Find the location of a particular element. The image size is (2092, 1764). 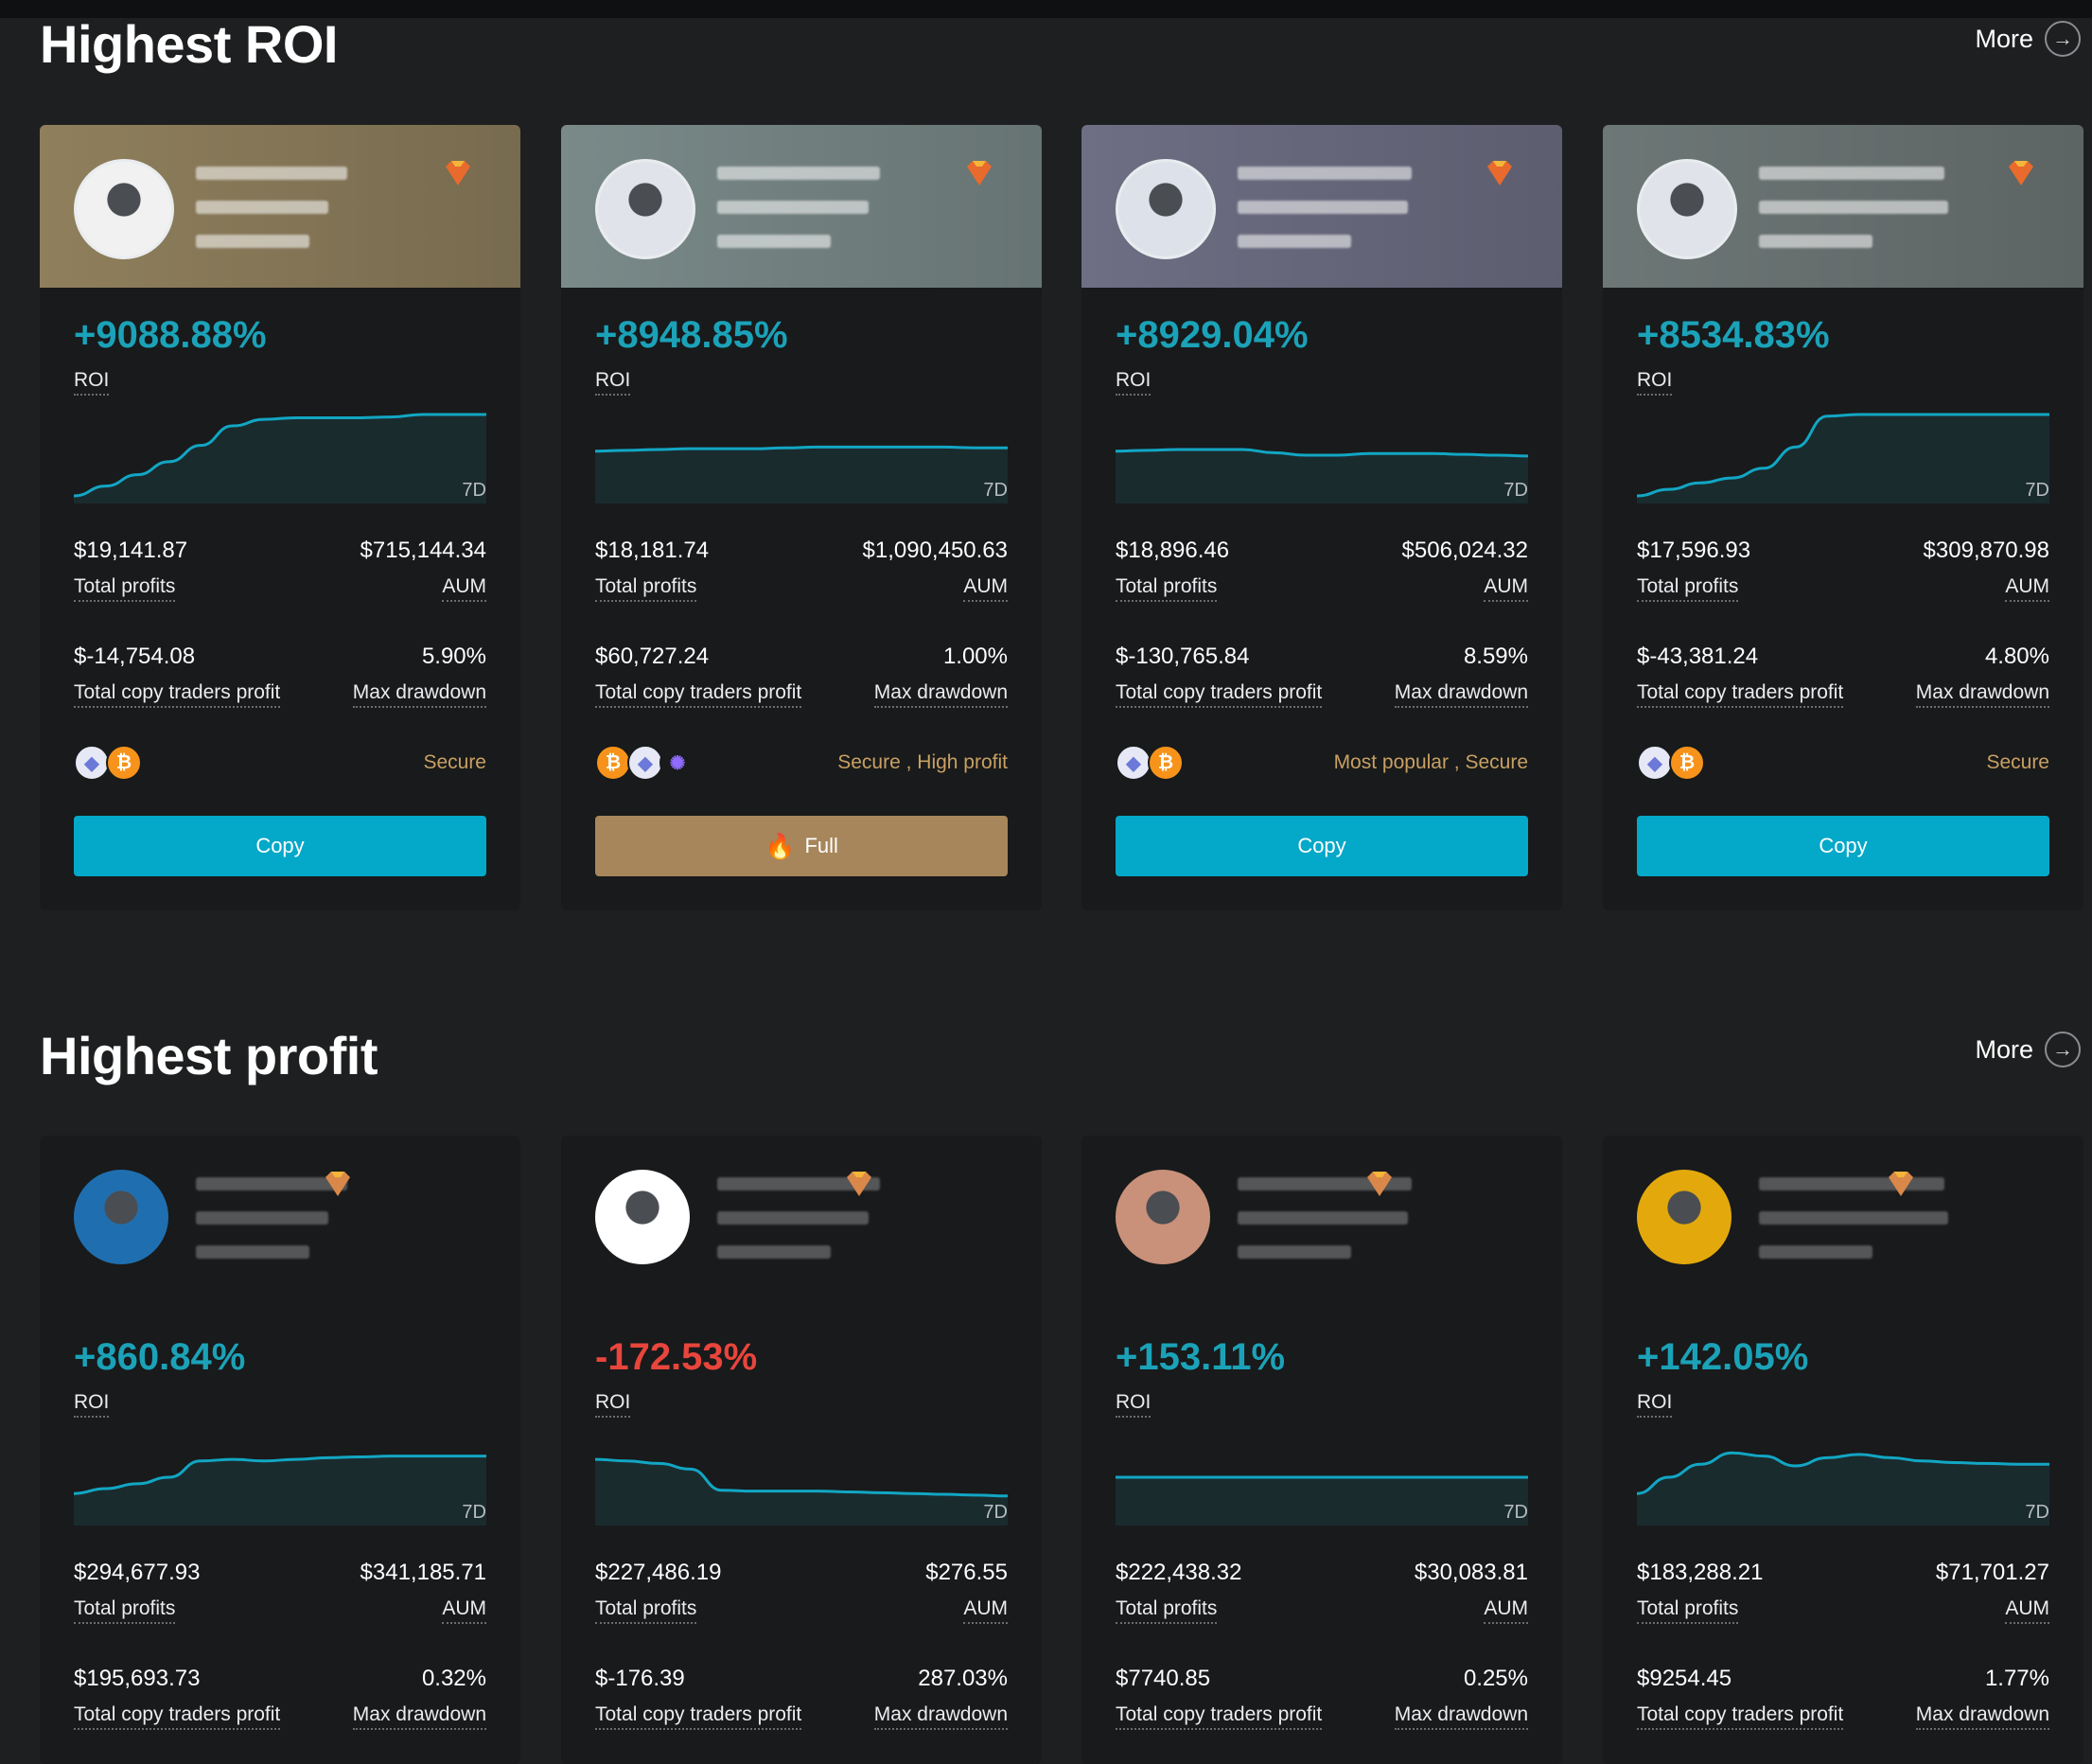

trader-tags: Secure is located at coordinates (2018, 762).